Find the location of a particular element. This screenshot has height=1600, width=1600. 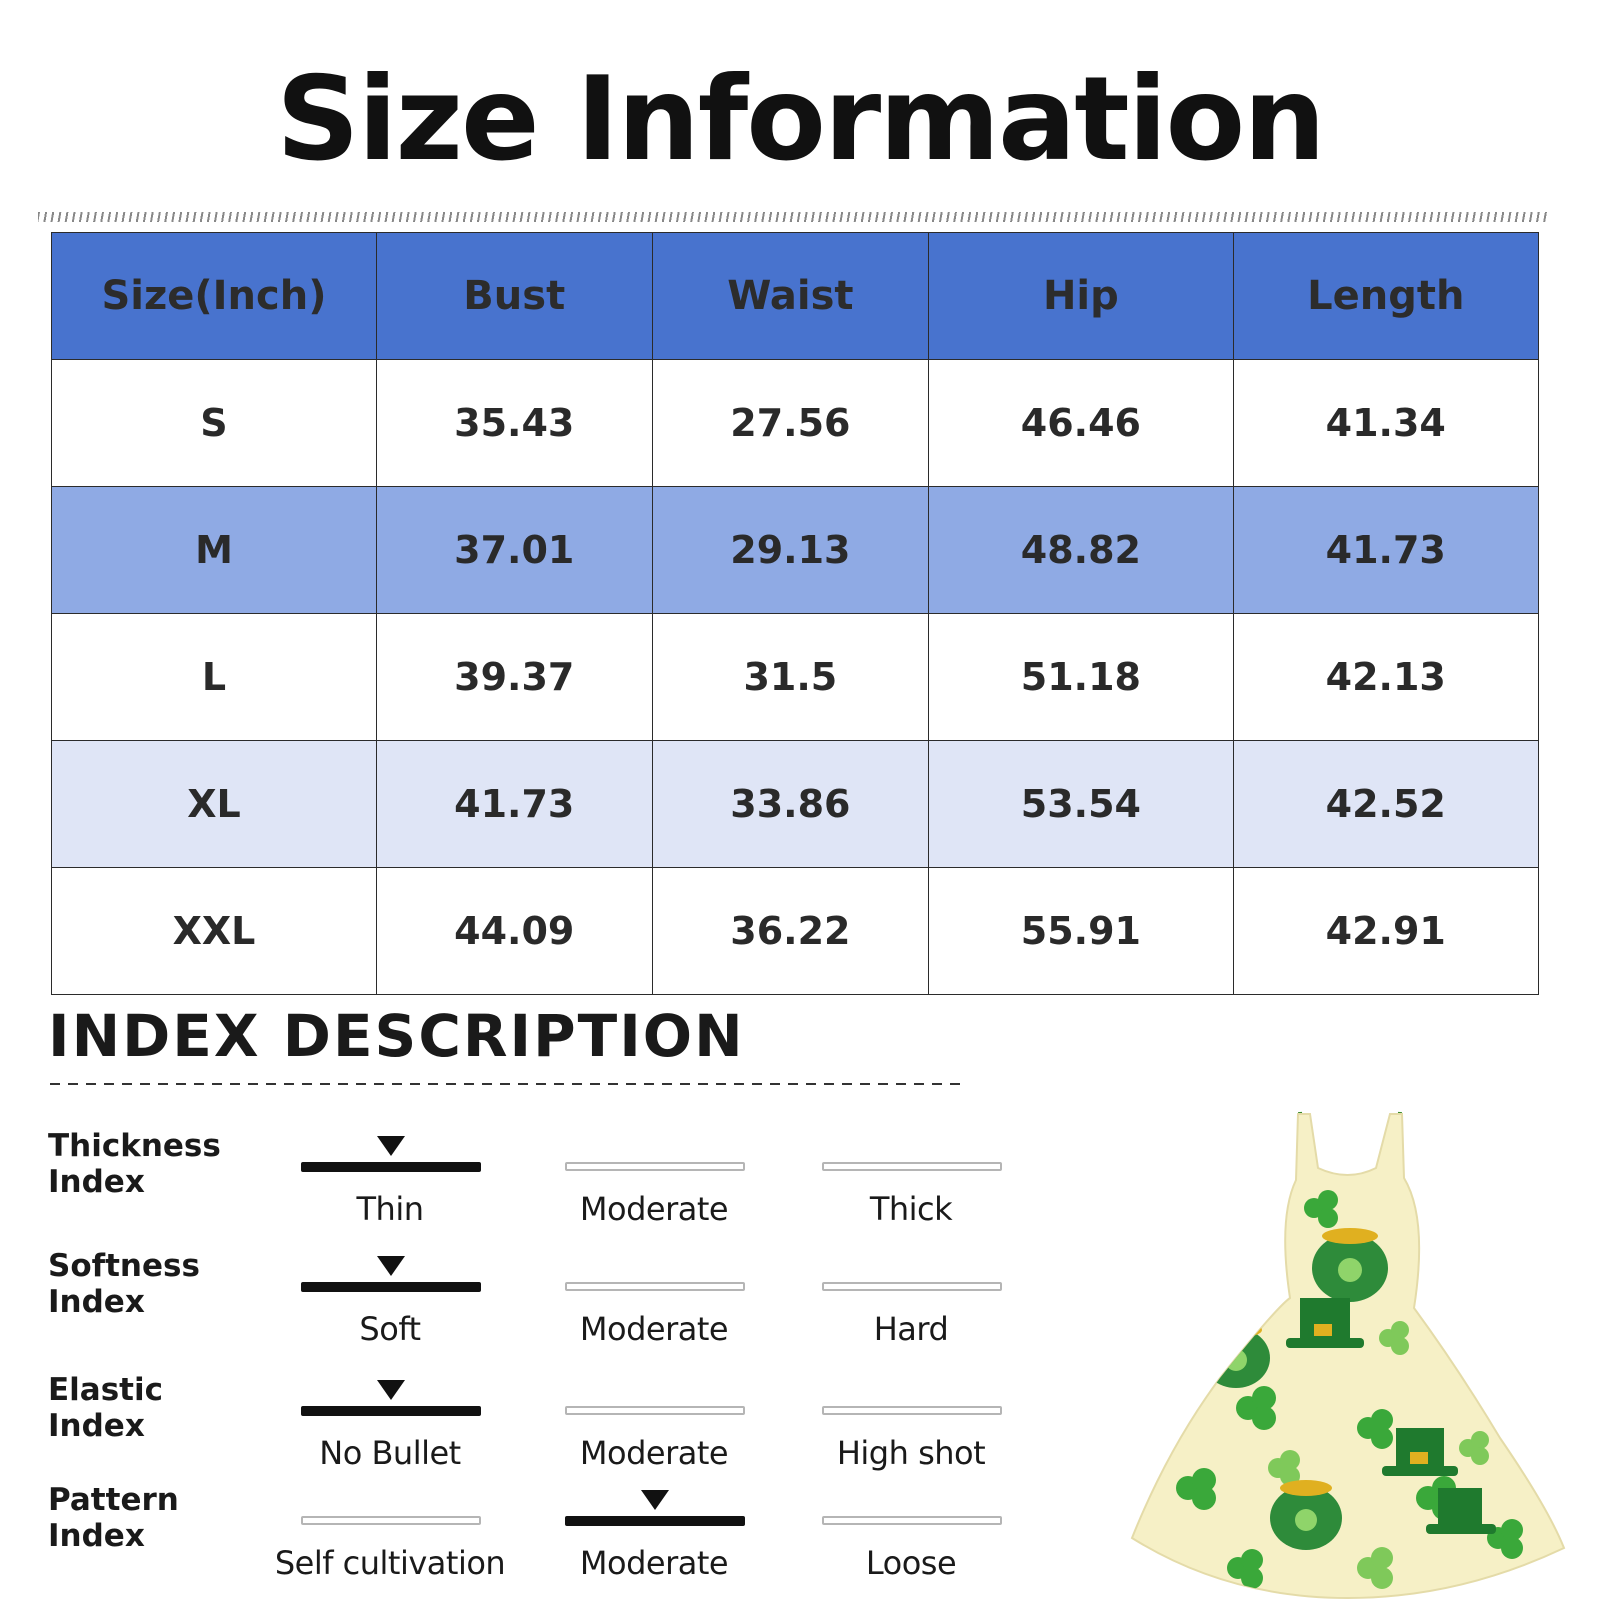

option-label: Soft is located at coordinates (390, 1329).